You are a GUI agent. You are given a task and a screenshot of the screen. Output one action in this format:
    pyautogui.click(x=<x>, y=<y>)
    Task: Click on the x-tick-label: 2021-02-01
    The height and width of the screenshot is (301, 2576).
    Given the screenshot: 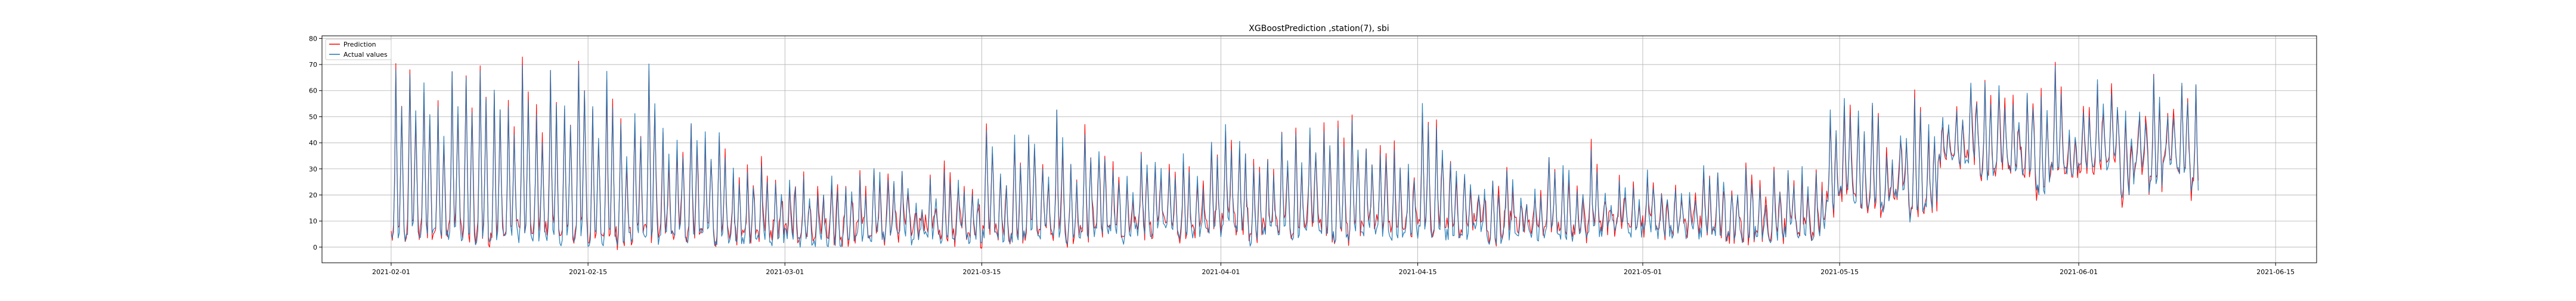 What is the action you would take?
    pyautogui.click(x=391, y=272)
    